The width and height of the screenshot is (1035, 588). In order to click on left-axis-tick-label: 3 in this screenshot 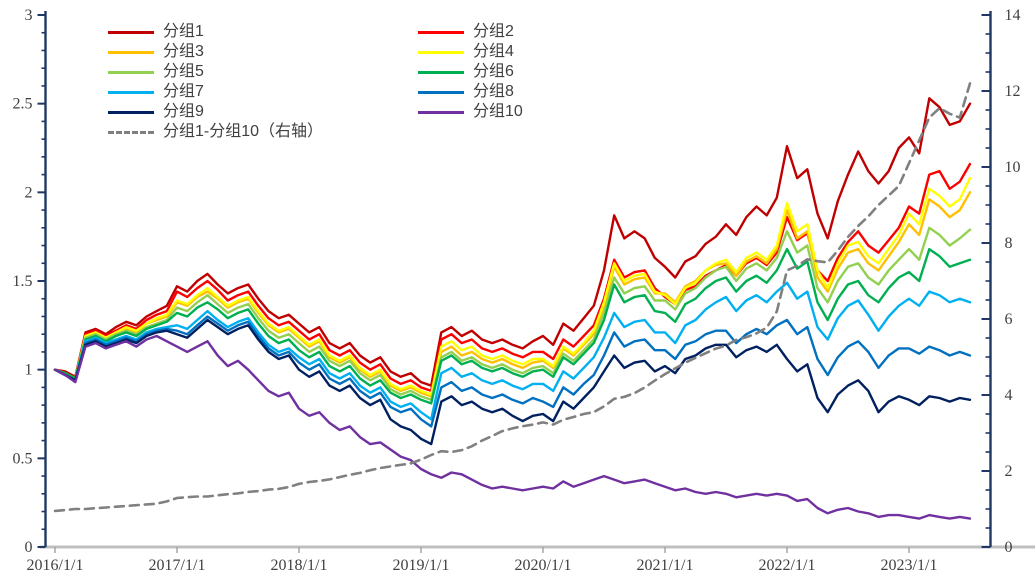, I will do `click(29, 15)`.